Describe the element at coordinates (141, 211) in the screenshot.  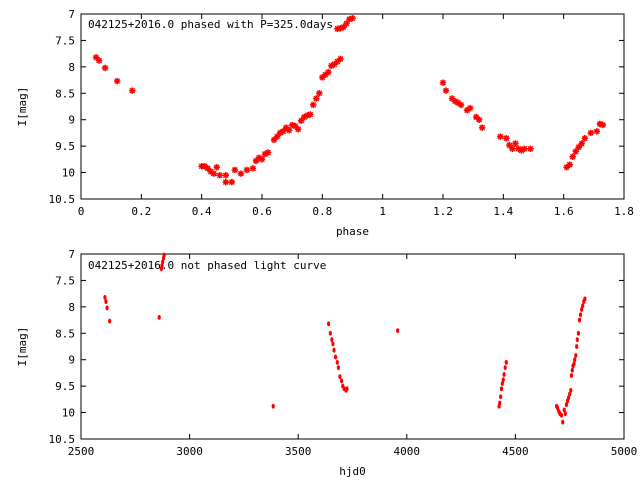
I see `x-tick-label: 0.2` at that location.